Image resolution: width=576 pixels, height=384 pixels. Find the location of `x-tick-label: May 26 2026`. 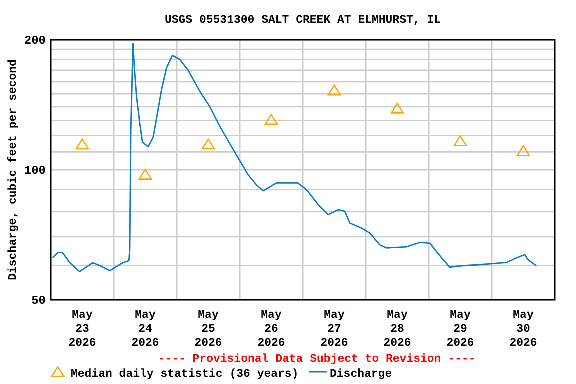

x-tick-label: May 26 2026 is located at coordinates (272, 329).